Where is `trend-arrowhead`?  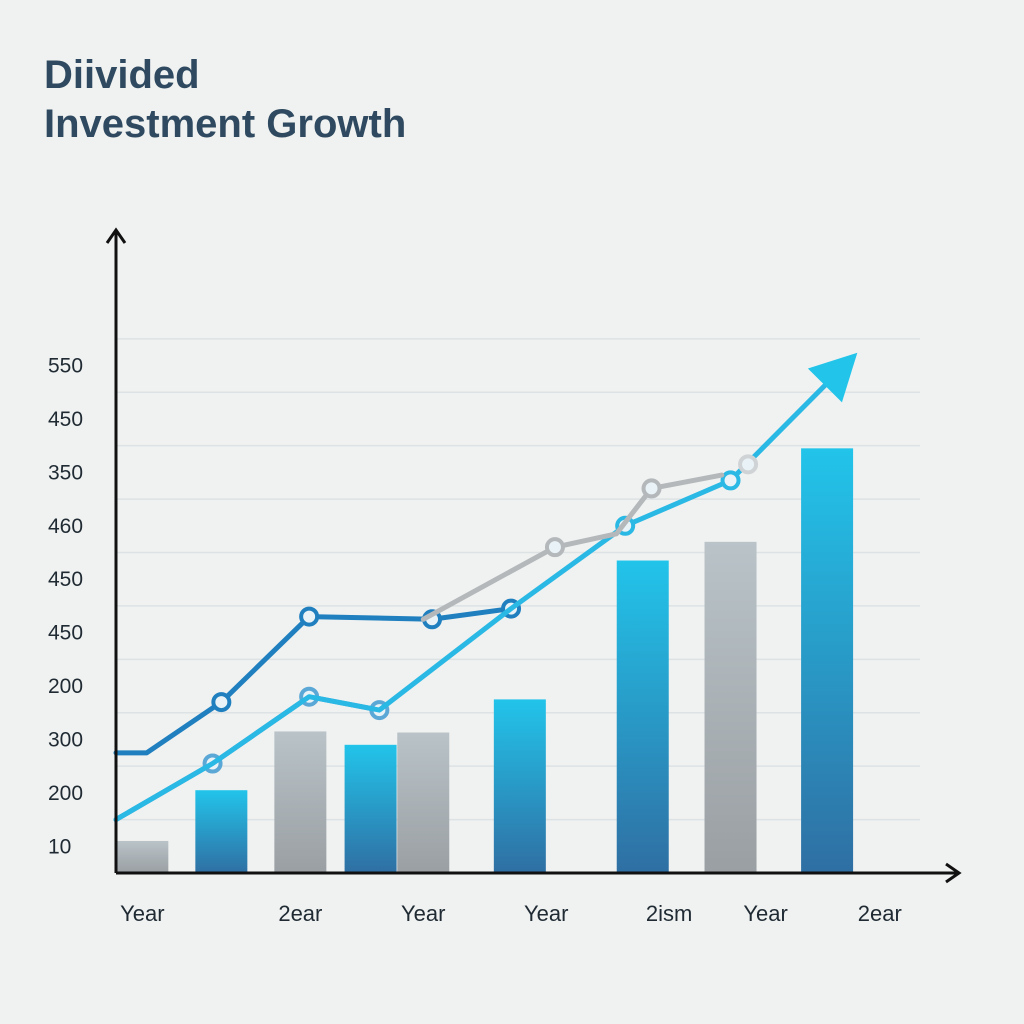
trend-arrowhead is located at coordinates (832, 377).